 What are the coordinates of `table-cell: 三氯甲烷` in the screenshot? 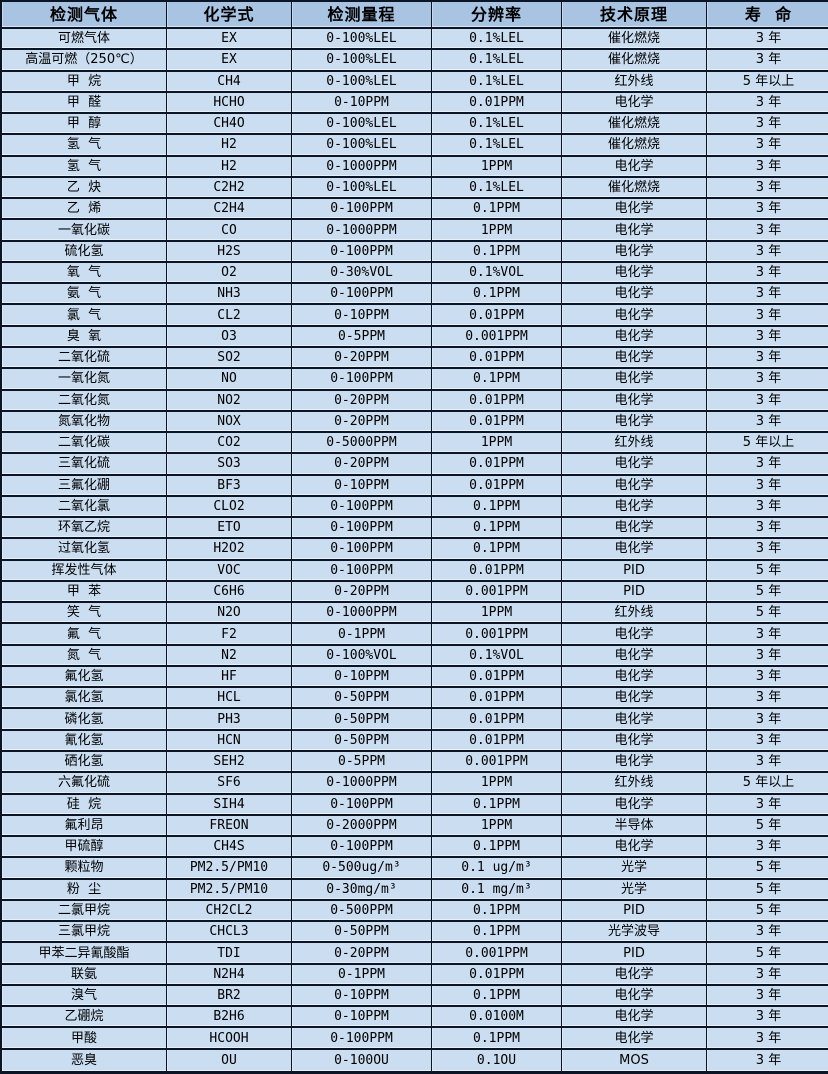 It's located at (84, 933).